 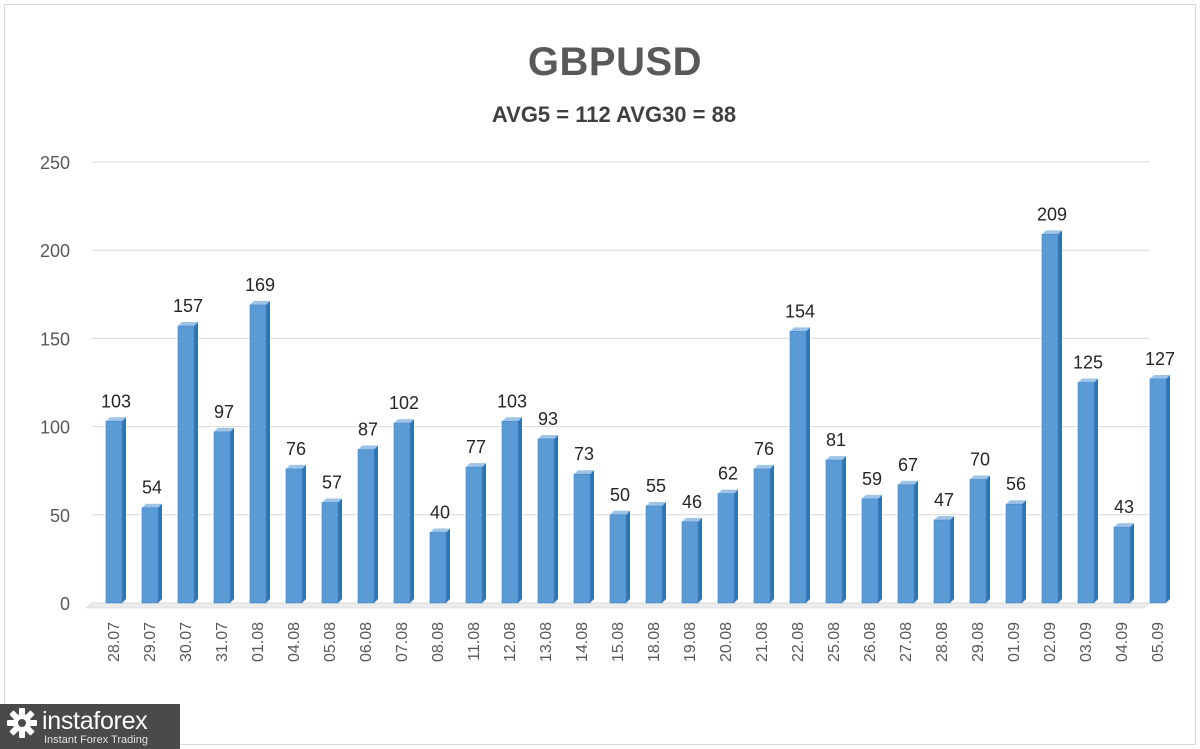 I want to click on y-tick-label: 250, so click(x=55, y=163).